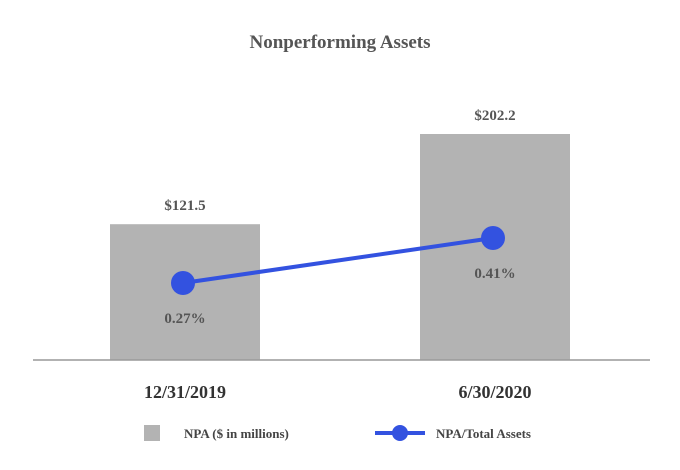 Image resolution: width=680 pixels, height=470 pixels. What do you see at coordinates (400, 433) in the screenshot?
I see `legend-line-marker` at bounding box center [400, 433].